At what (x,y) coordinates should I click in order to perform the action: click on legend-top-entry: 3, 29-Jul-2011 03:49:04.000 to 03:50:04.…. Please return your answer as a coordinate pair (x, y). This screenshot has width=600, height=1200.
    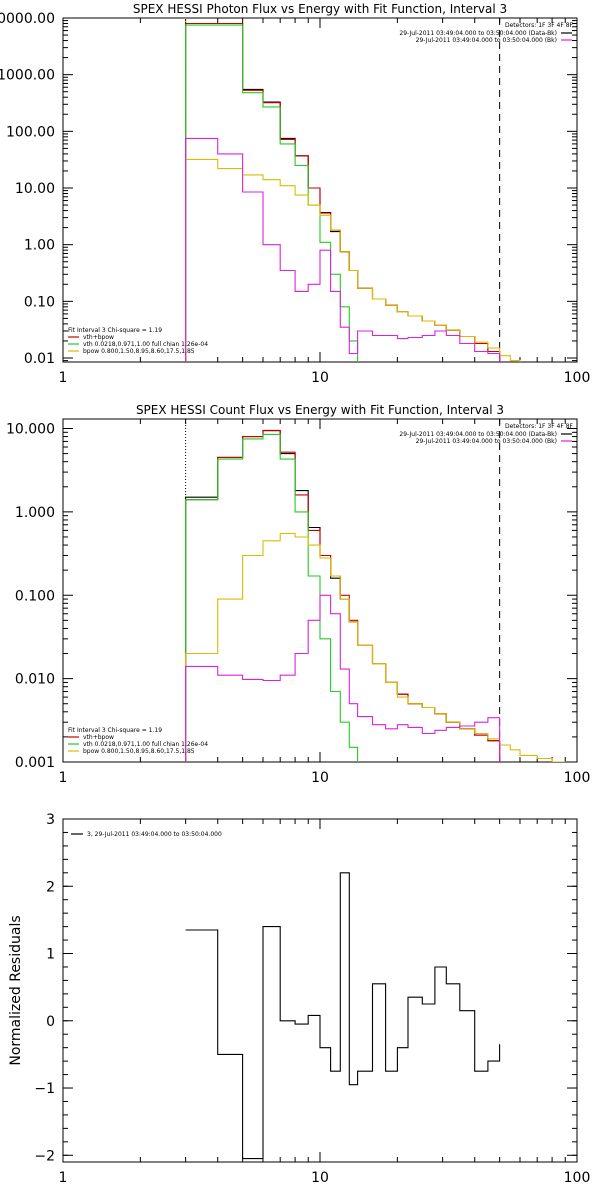
    Looking at the image, I should click on (154, 834).